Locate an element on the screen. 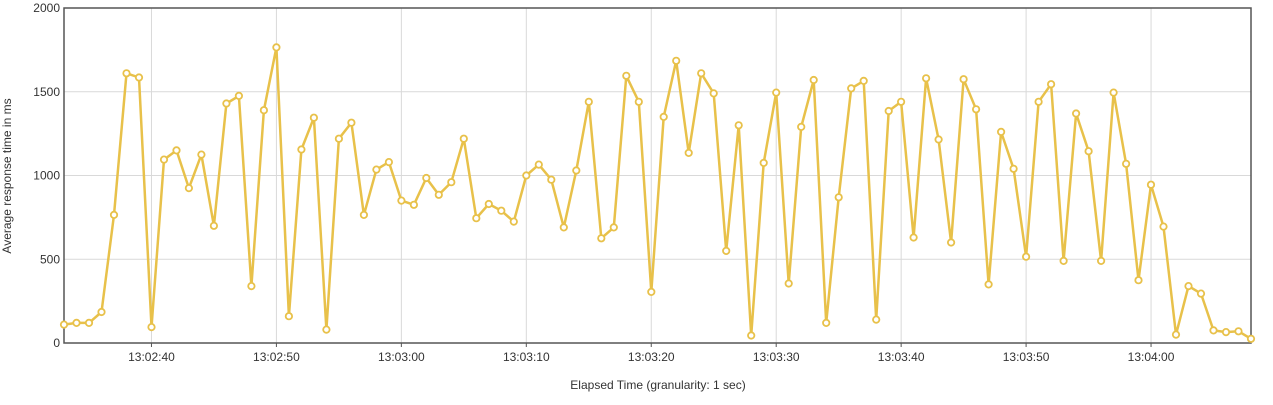 Image resolution: width=1273 pixels, height=405 pixels. x-axis-title: Elapsed Time (granularity: 1 sec) is located at coordinates (657, 385).